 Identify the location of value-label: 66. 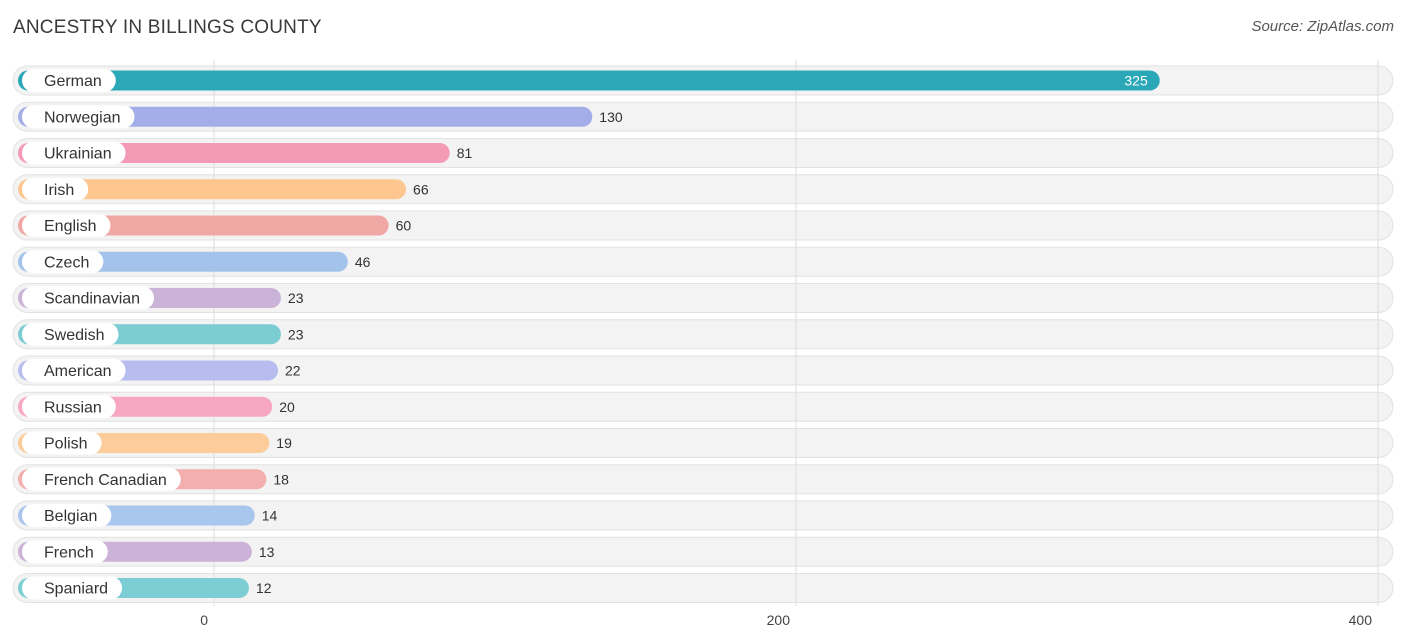
(421, 189).